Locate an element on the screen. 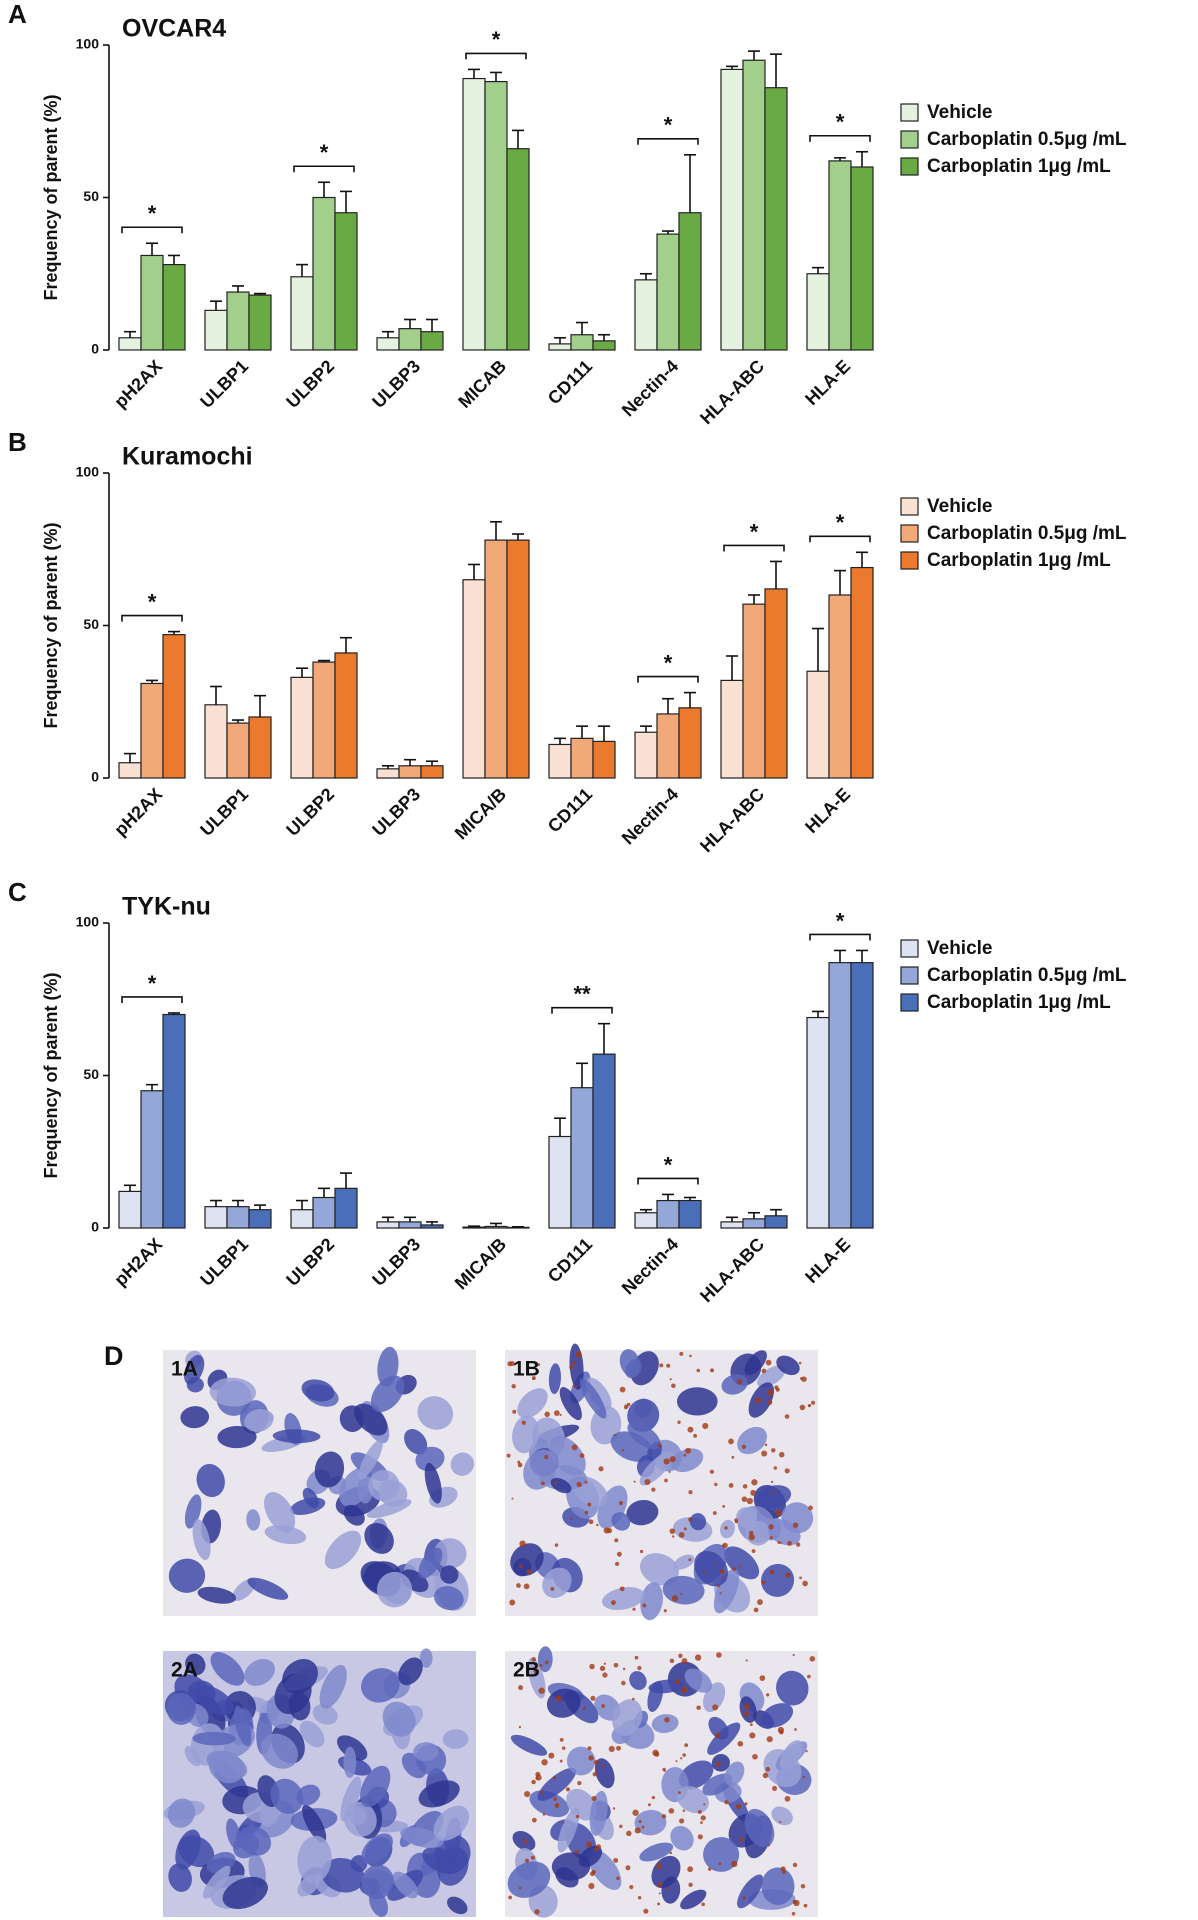  x-tick-label: Nectin-4 is located at coordinates (650, 1266).